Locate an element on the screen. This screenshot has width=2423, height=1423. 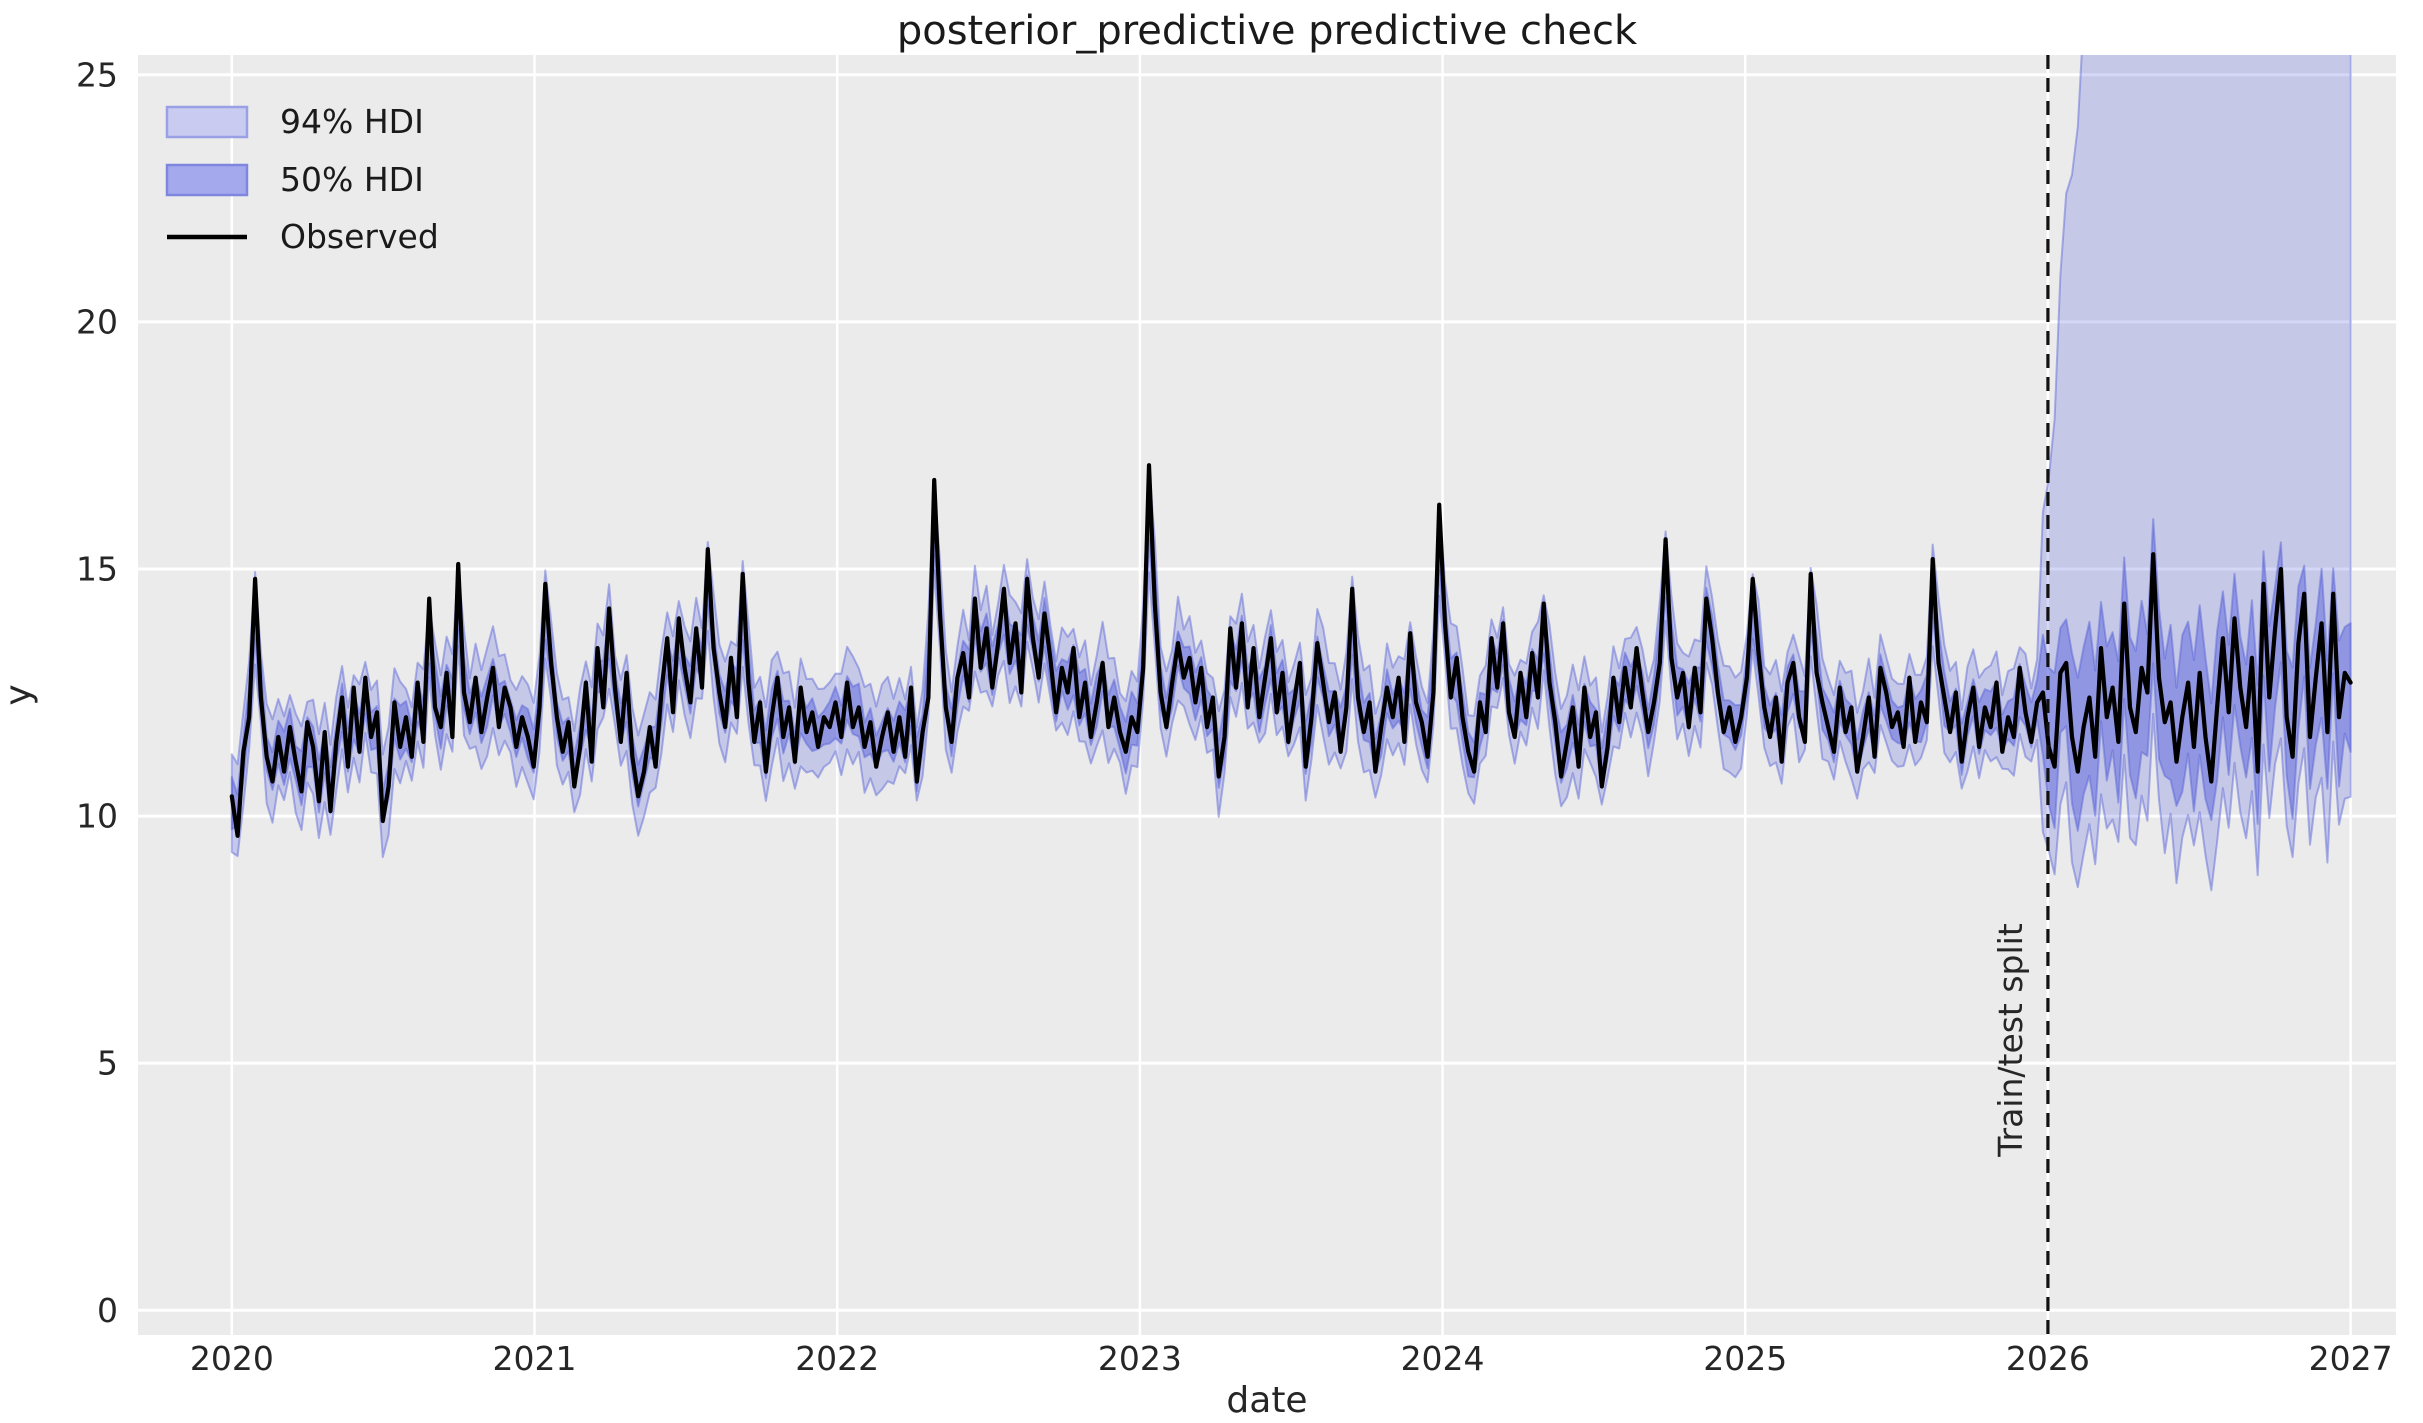
observed-legend-label: Observed is located at coordinates (359, 236).